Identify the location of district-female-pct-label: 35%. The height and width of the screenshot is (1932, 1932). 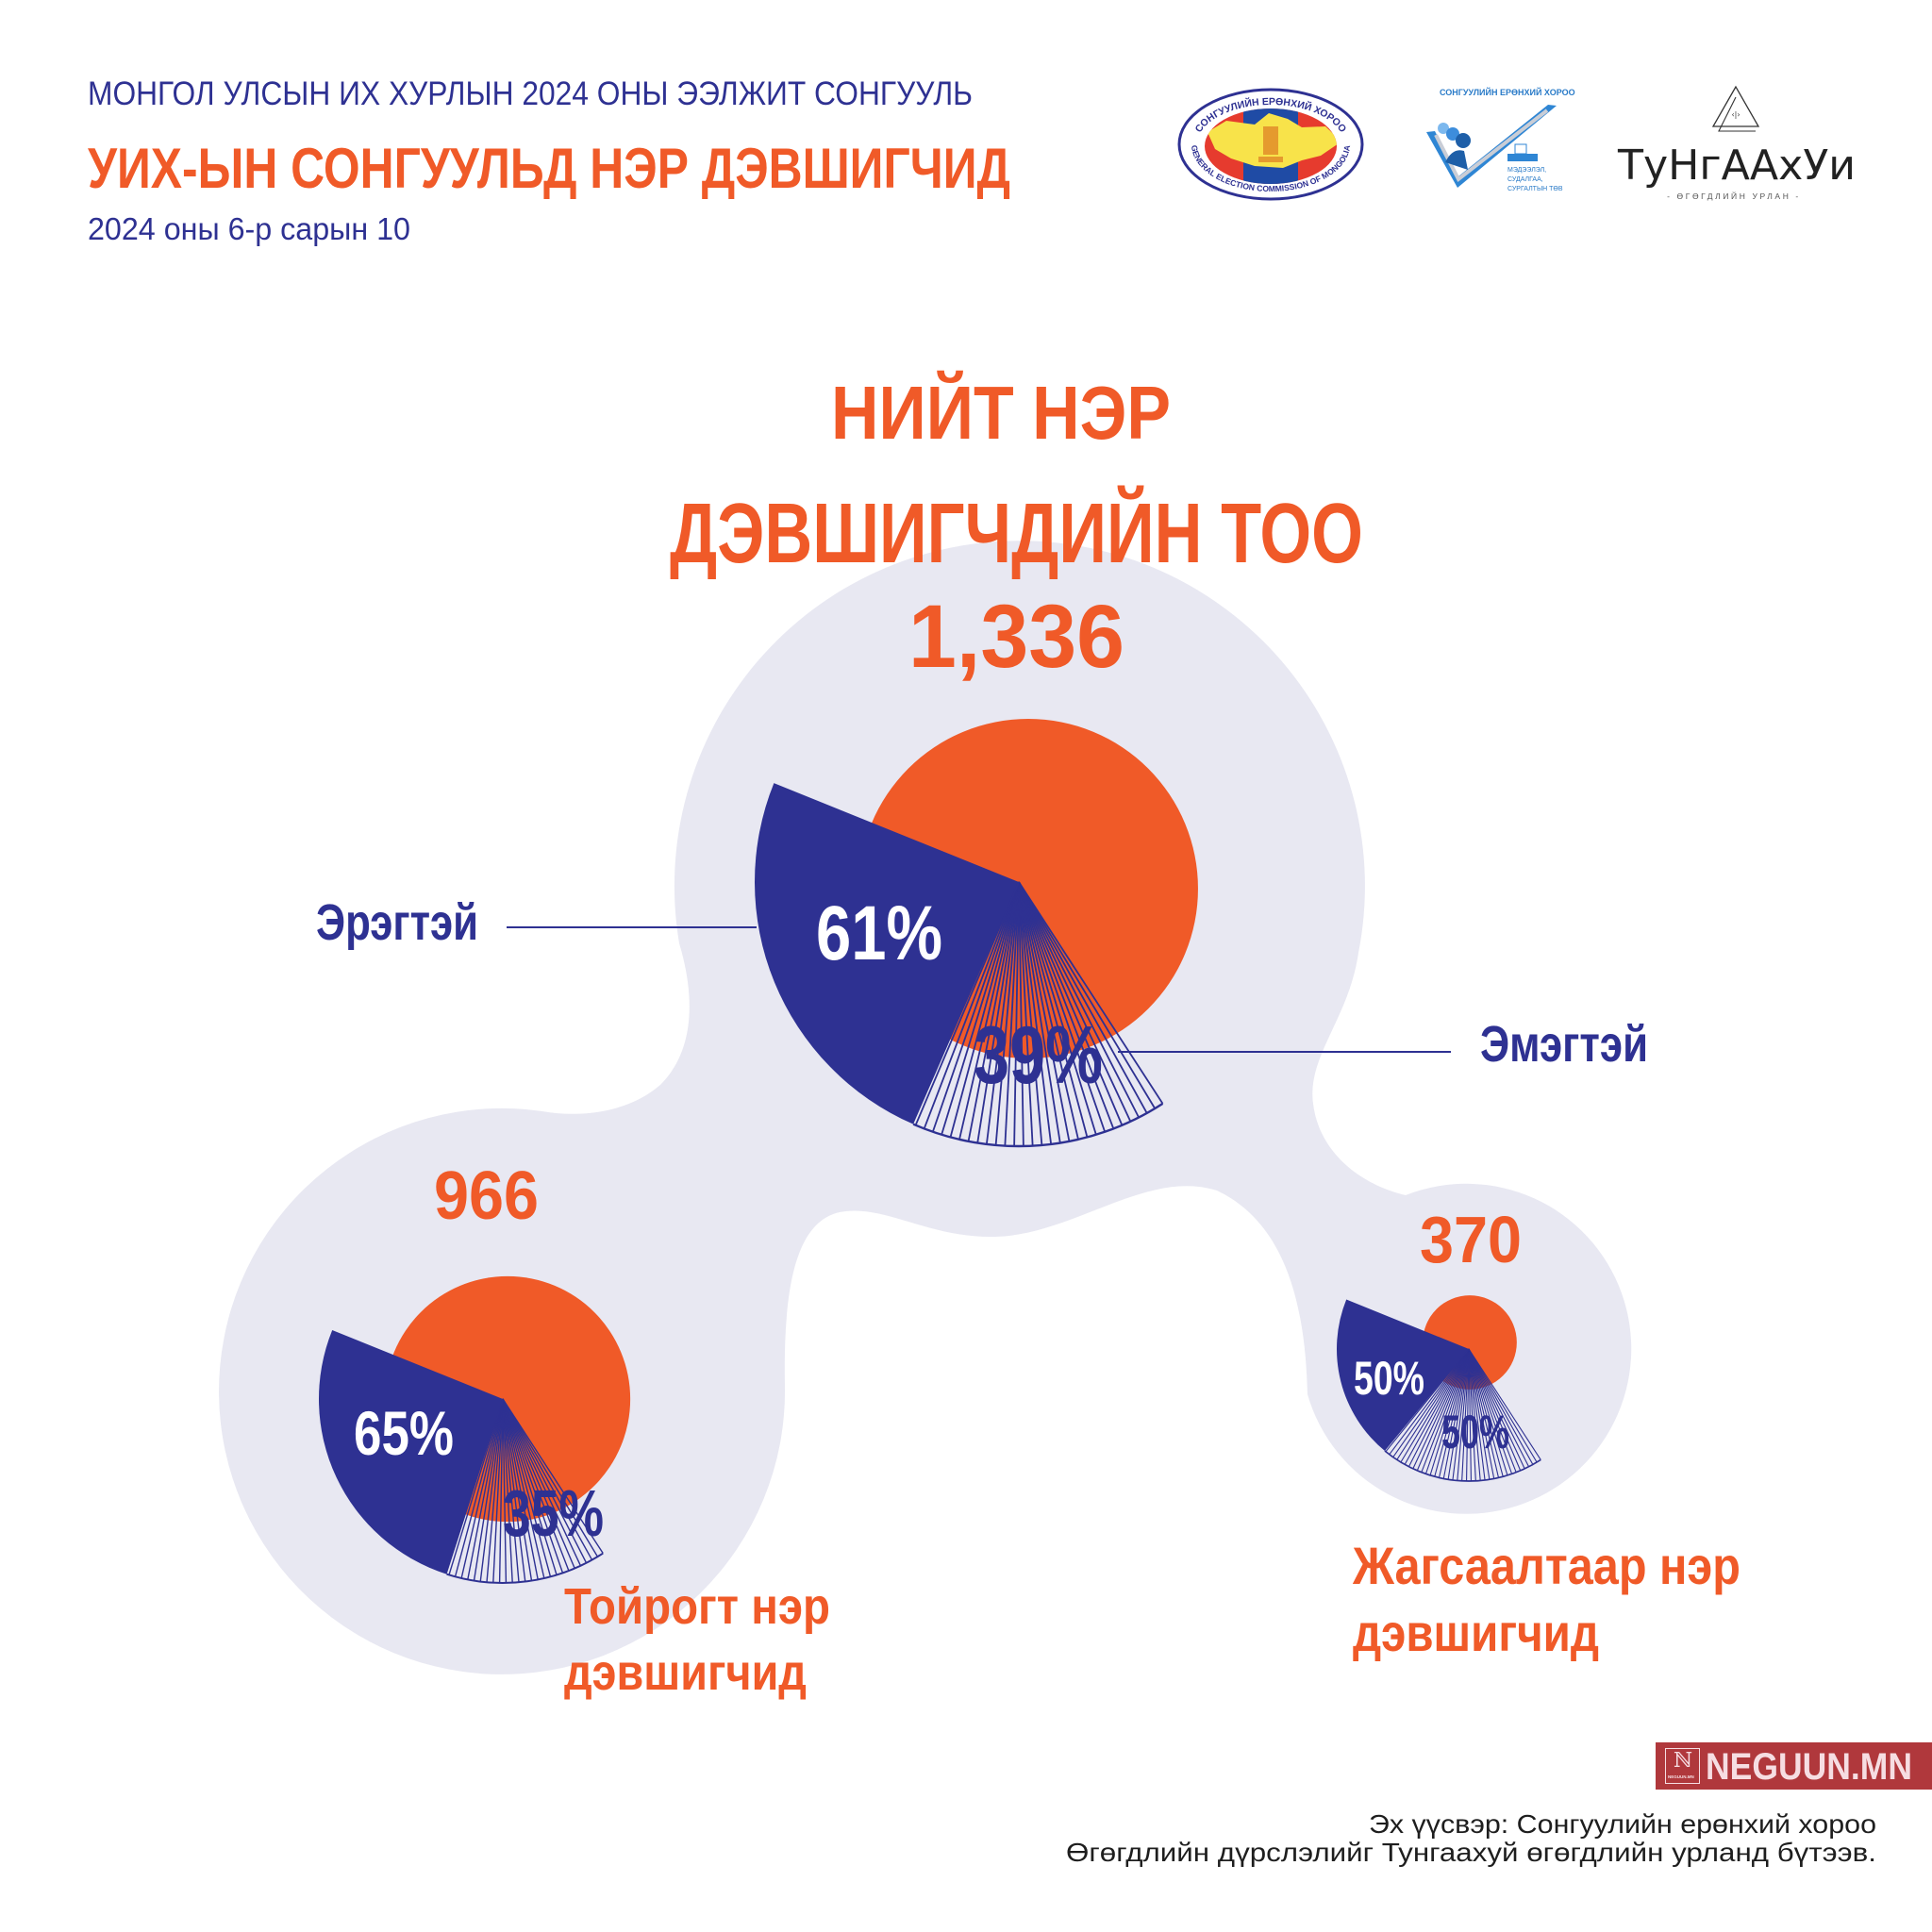
(553, 1513).